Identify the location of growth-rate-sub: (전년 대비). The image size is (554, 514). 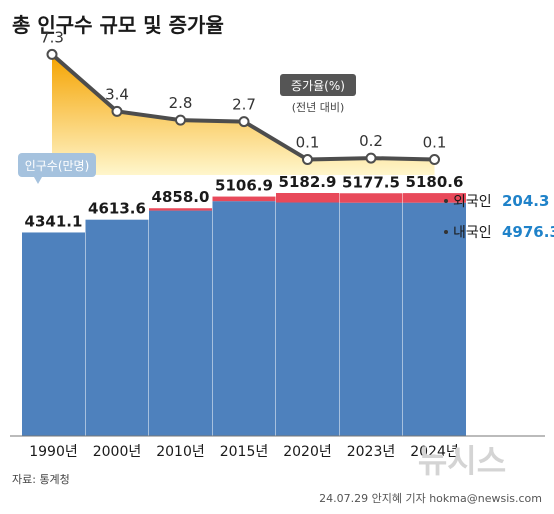
(318, 107).